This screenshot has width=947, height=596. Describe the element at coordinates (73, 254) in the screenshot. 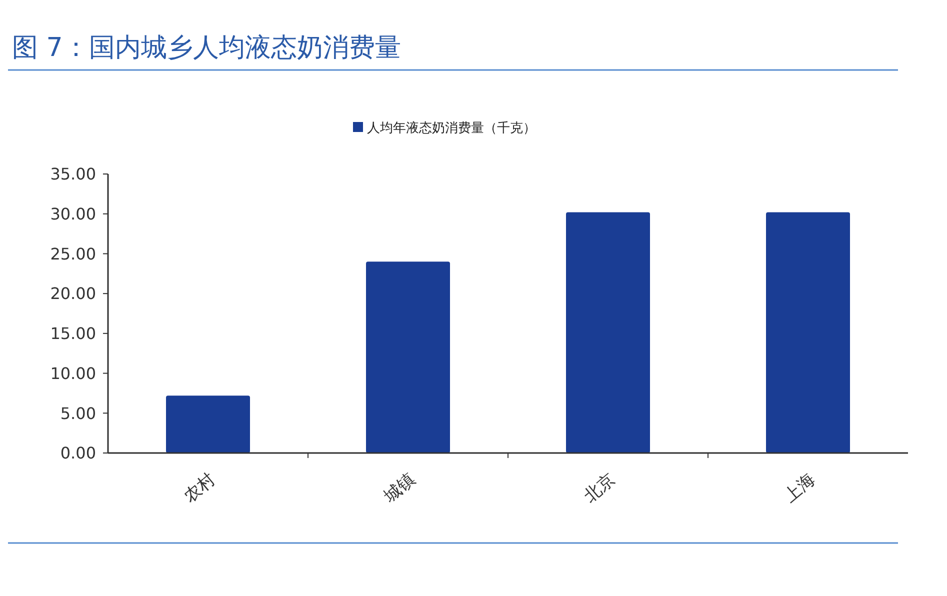

I see `y-tick-label: 25.00` at that location.